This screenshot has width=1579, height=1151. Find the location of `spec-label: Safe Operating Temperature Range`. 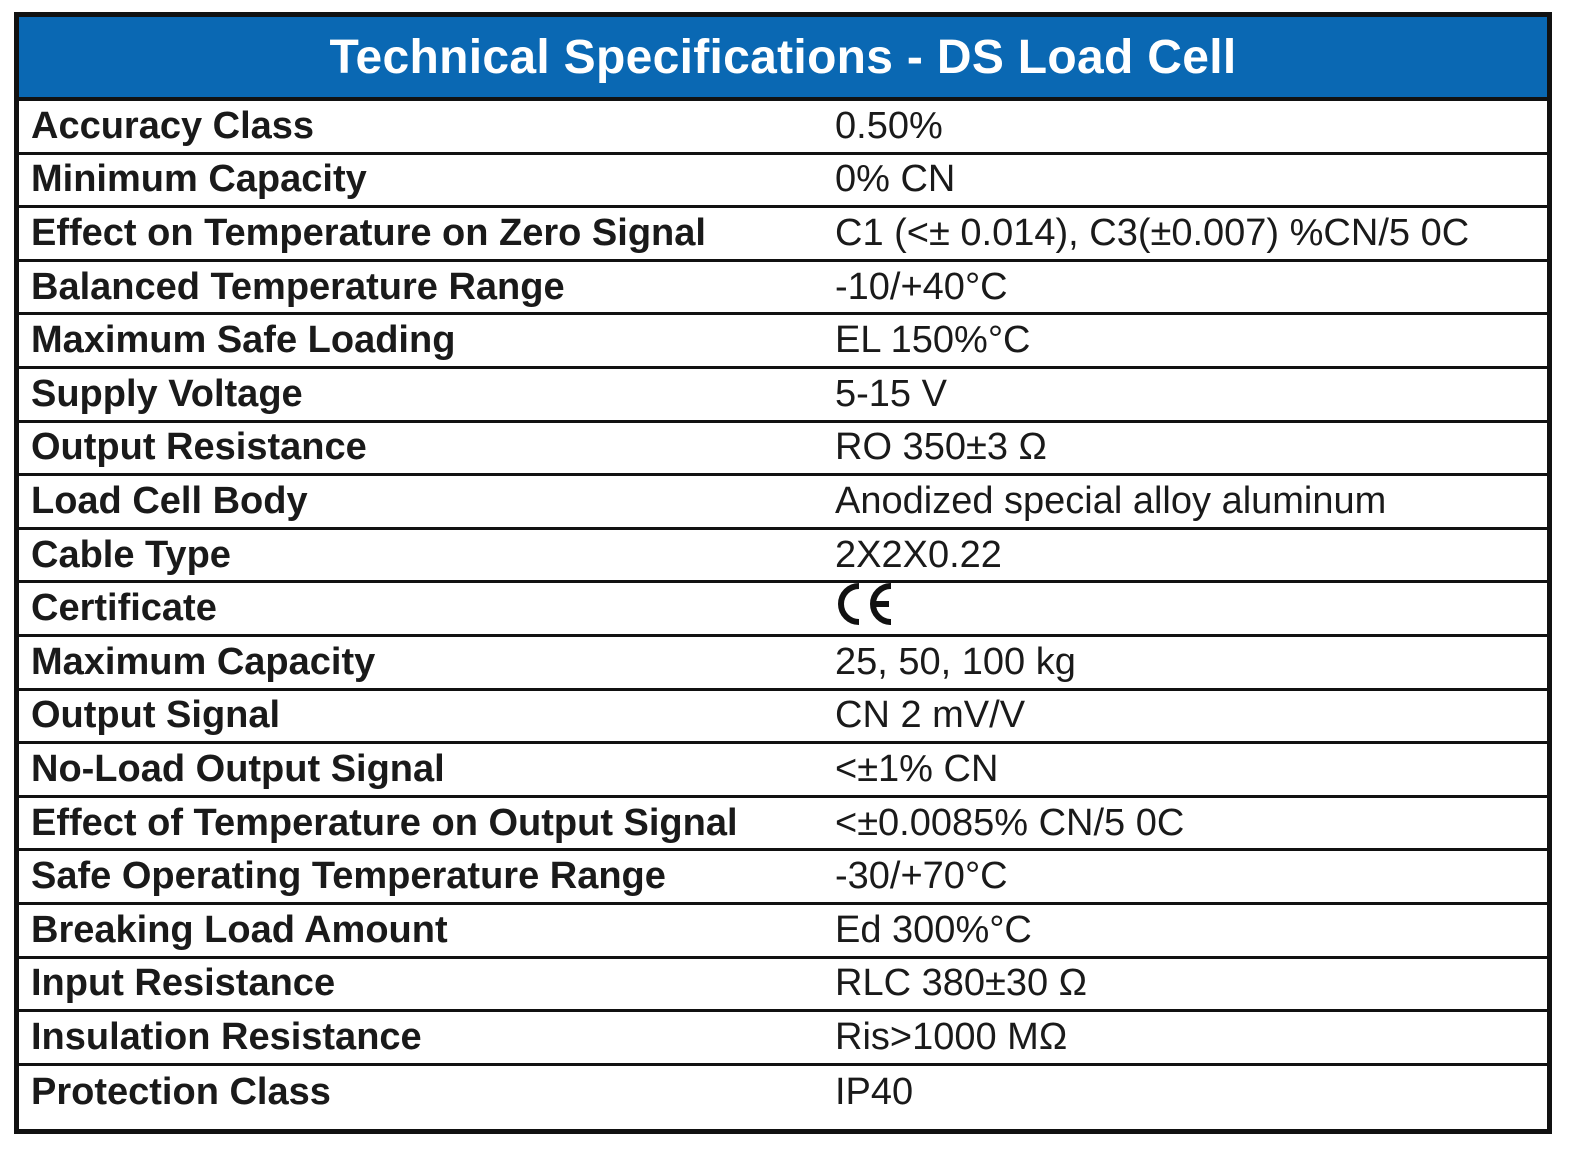

spec-label: Safe Operating Temperature Range is located at coordinates (348, 876).